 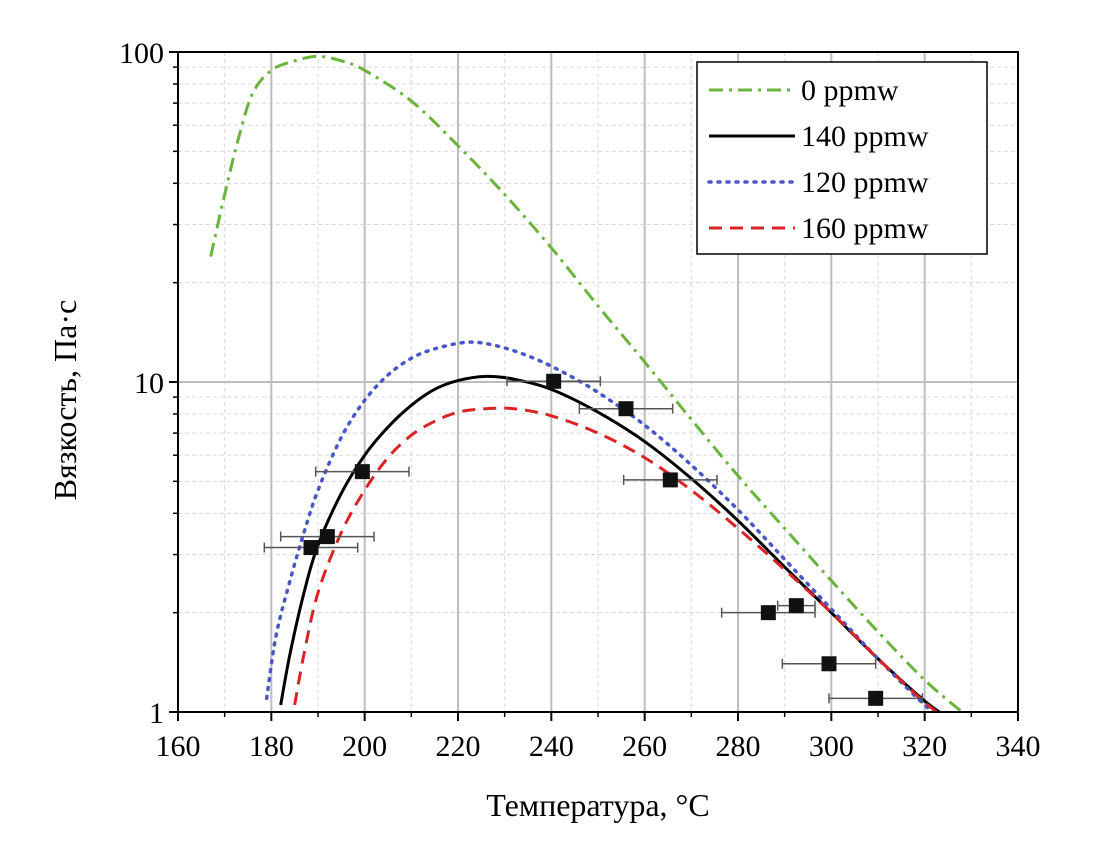 I want to click on y-axis-title: Вязкость, Па·с, so click(x=65, y=400).